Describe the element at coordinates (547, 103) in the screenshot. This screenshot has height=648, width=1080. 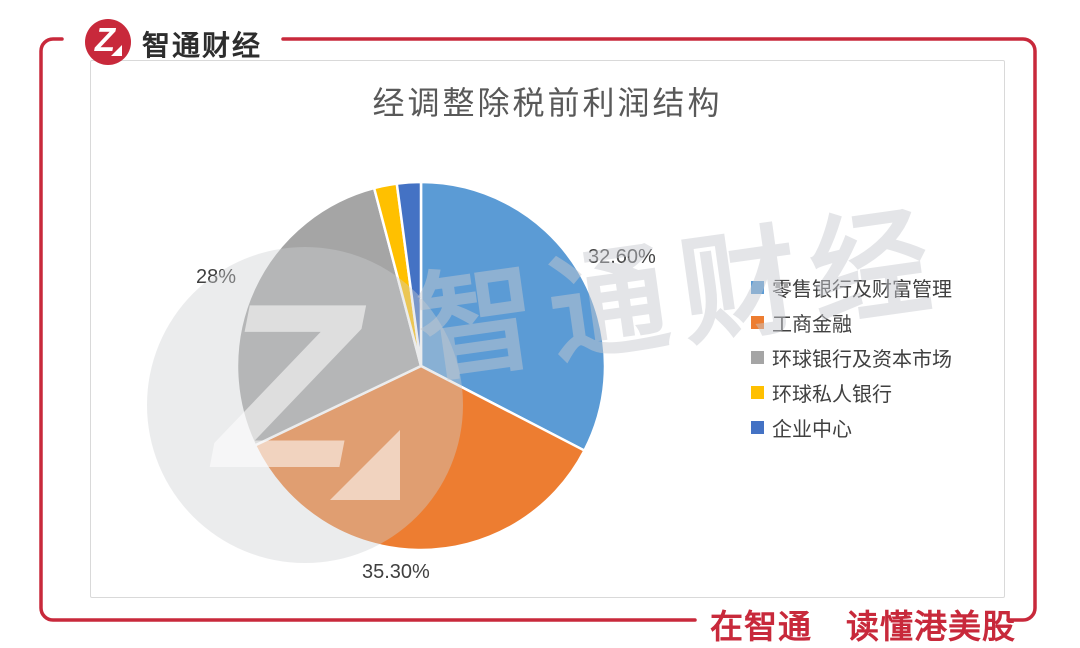
I see `chart-title: 经调整除税前利润结构` at that location.